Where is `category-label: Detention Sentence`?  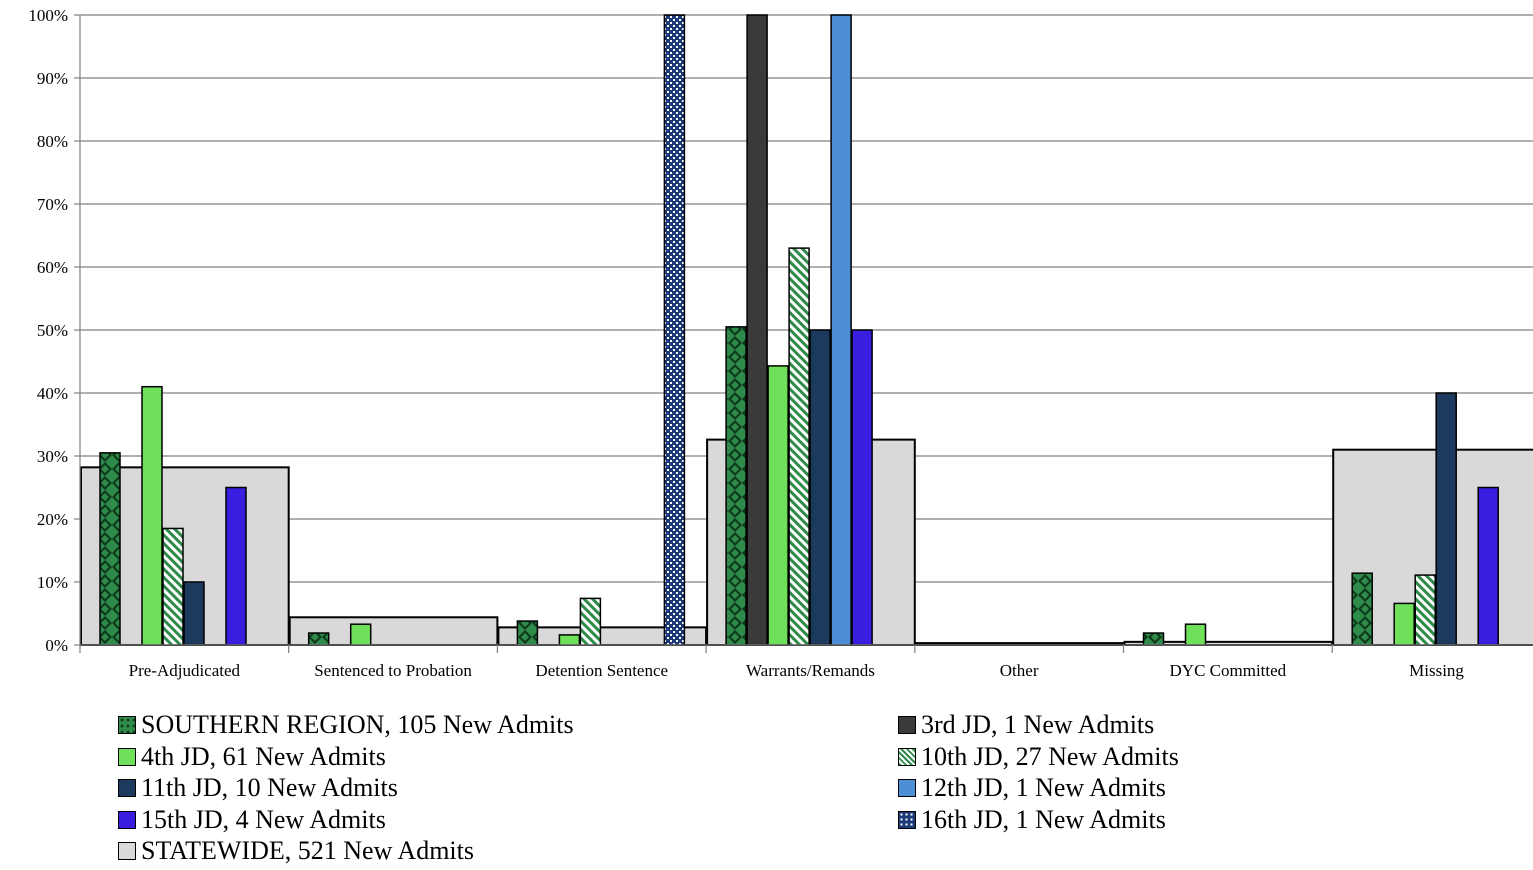 category-label: Detention Sentence is located at coordinates (601, 670).